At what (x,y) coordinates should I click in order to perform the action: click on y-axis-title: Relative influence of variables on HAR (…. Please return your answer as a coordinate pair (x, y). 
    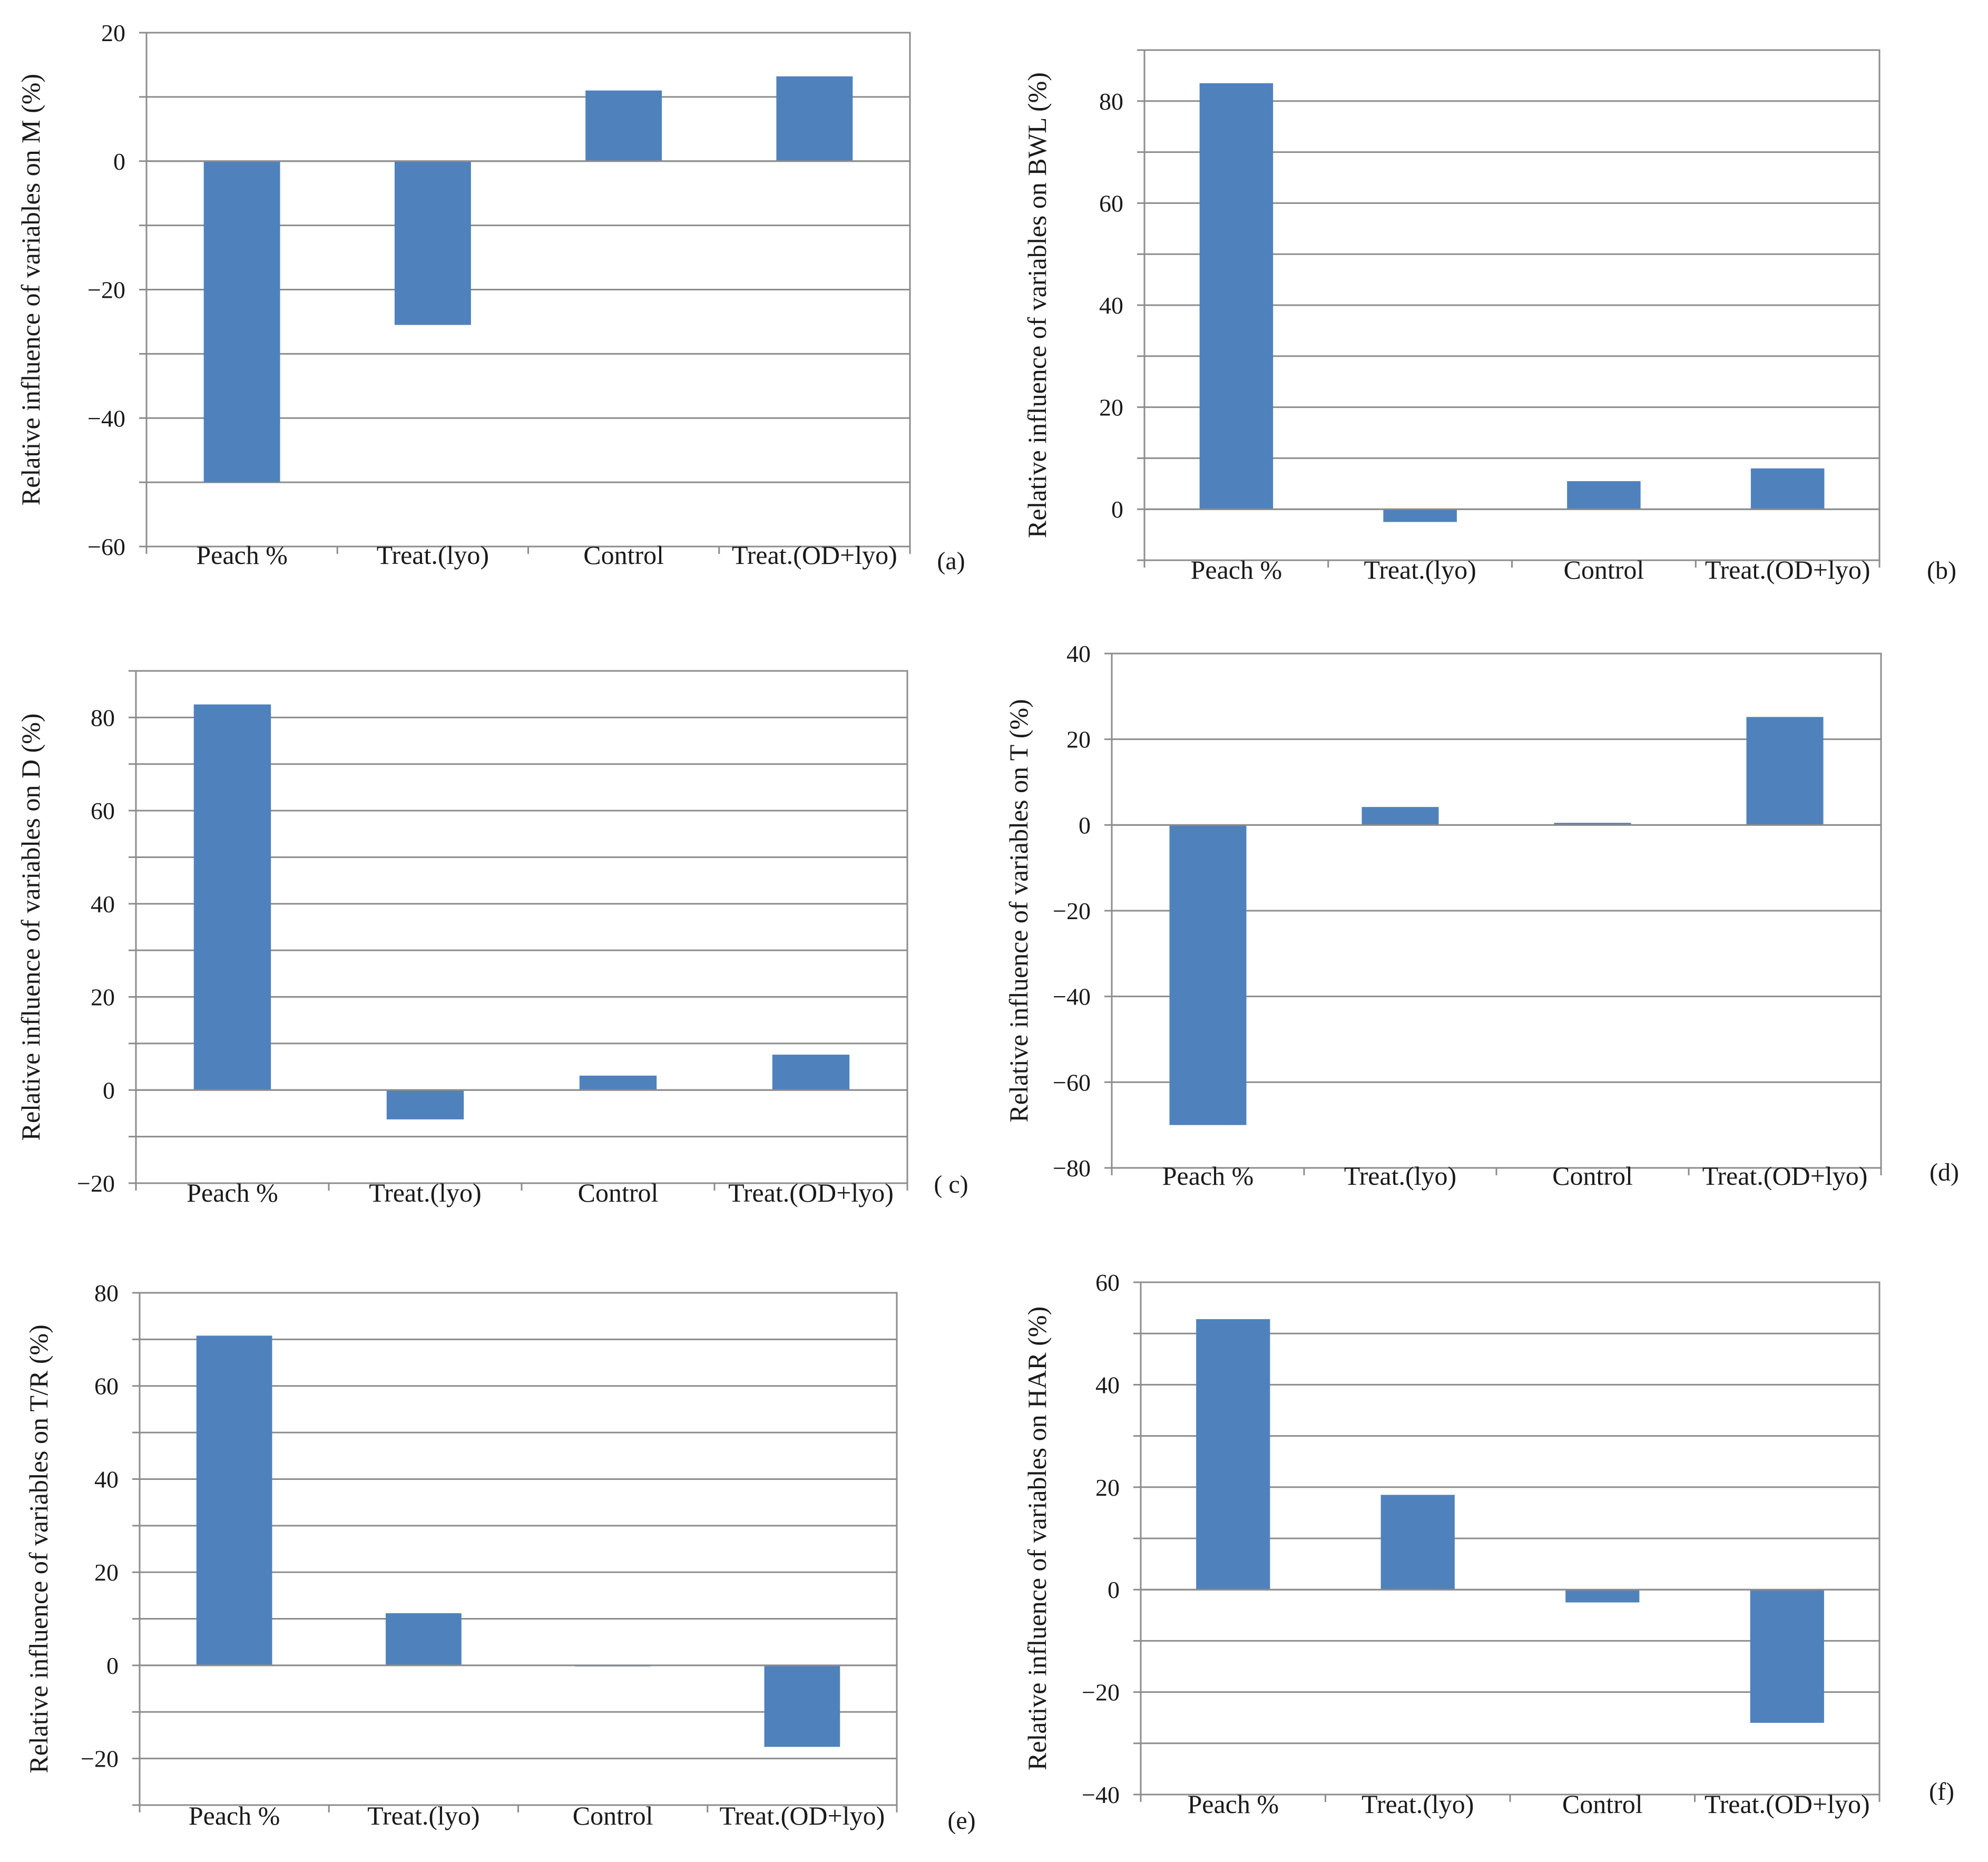
    Looking at the image, I should click on (1037, 1538).